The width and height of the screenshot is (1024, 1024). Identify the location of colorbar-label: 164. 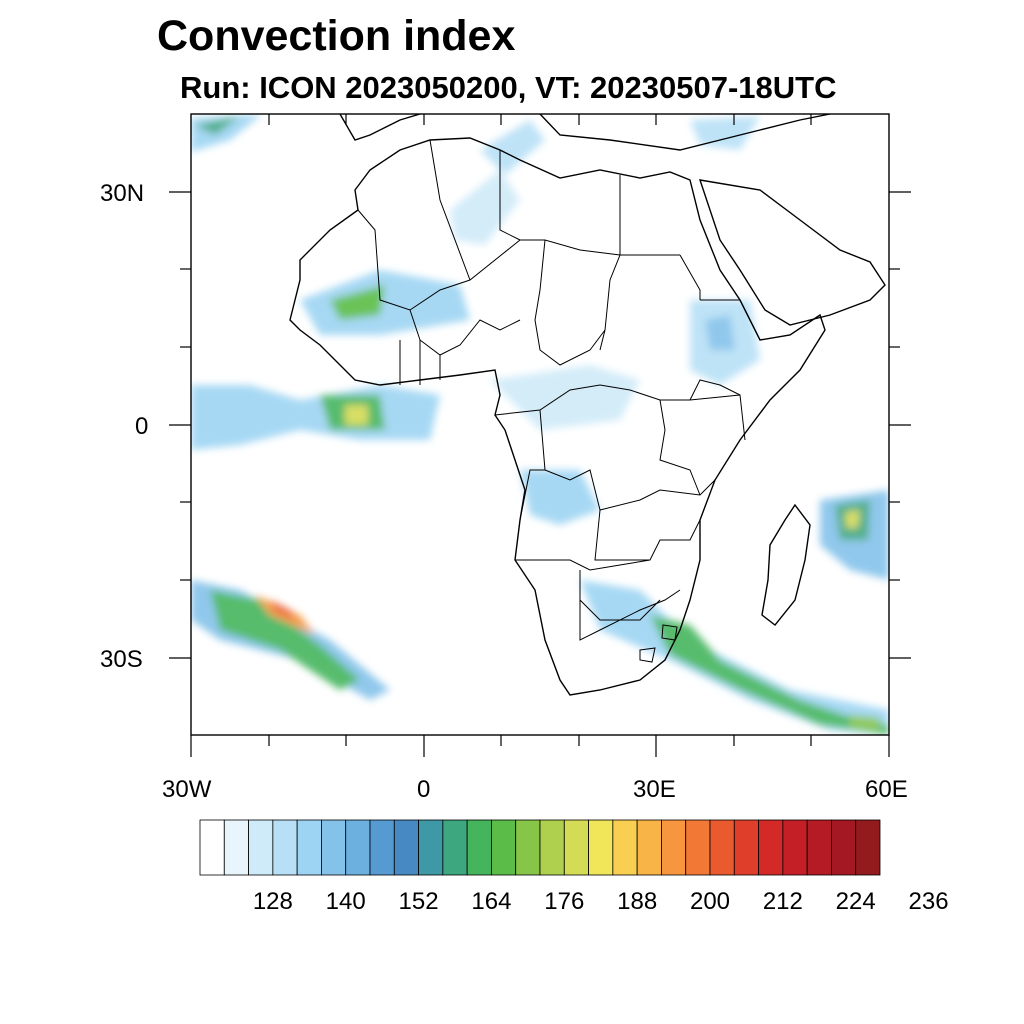
(491, 901).